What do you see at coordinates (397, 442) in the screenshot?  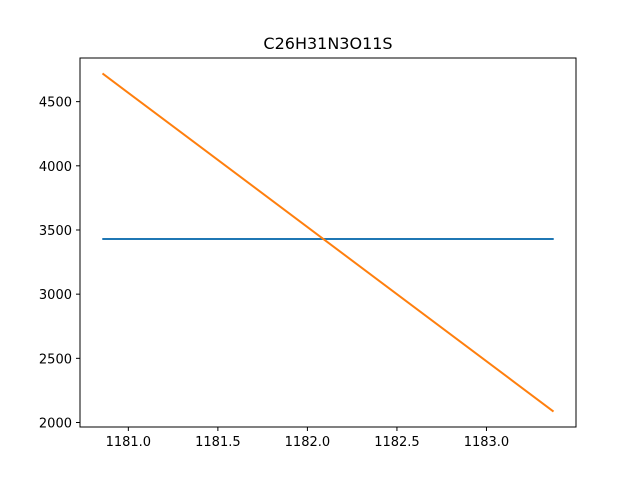 I see `x-tick-label: 1182.5` at bounding box center [397, 442].